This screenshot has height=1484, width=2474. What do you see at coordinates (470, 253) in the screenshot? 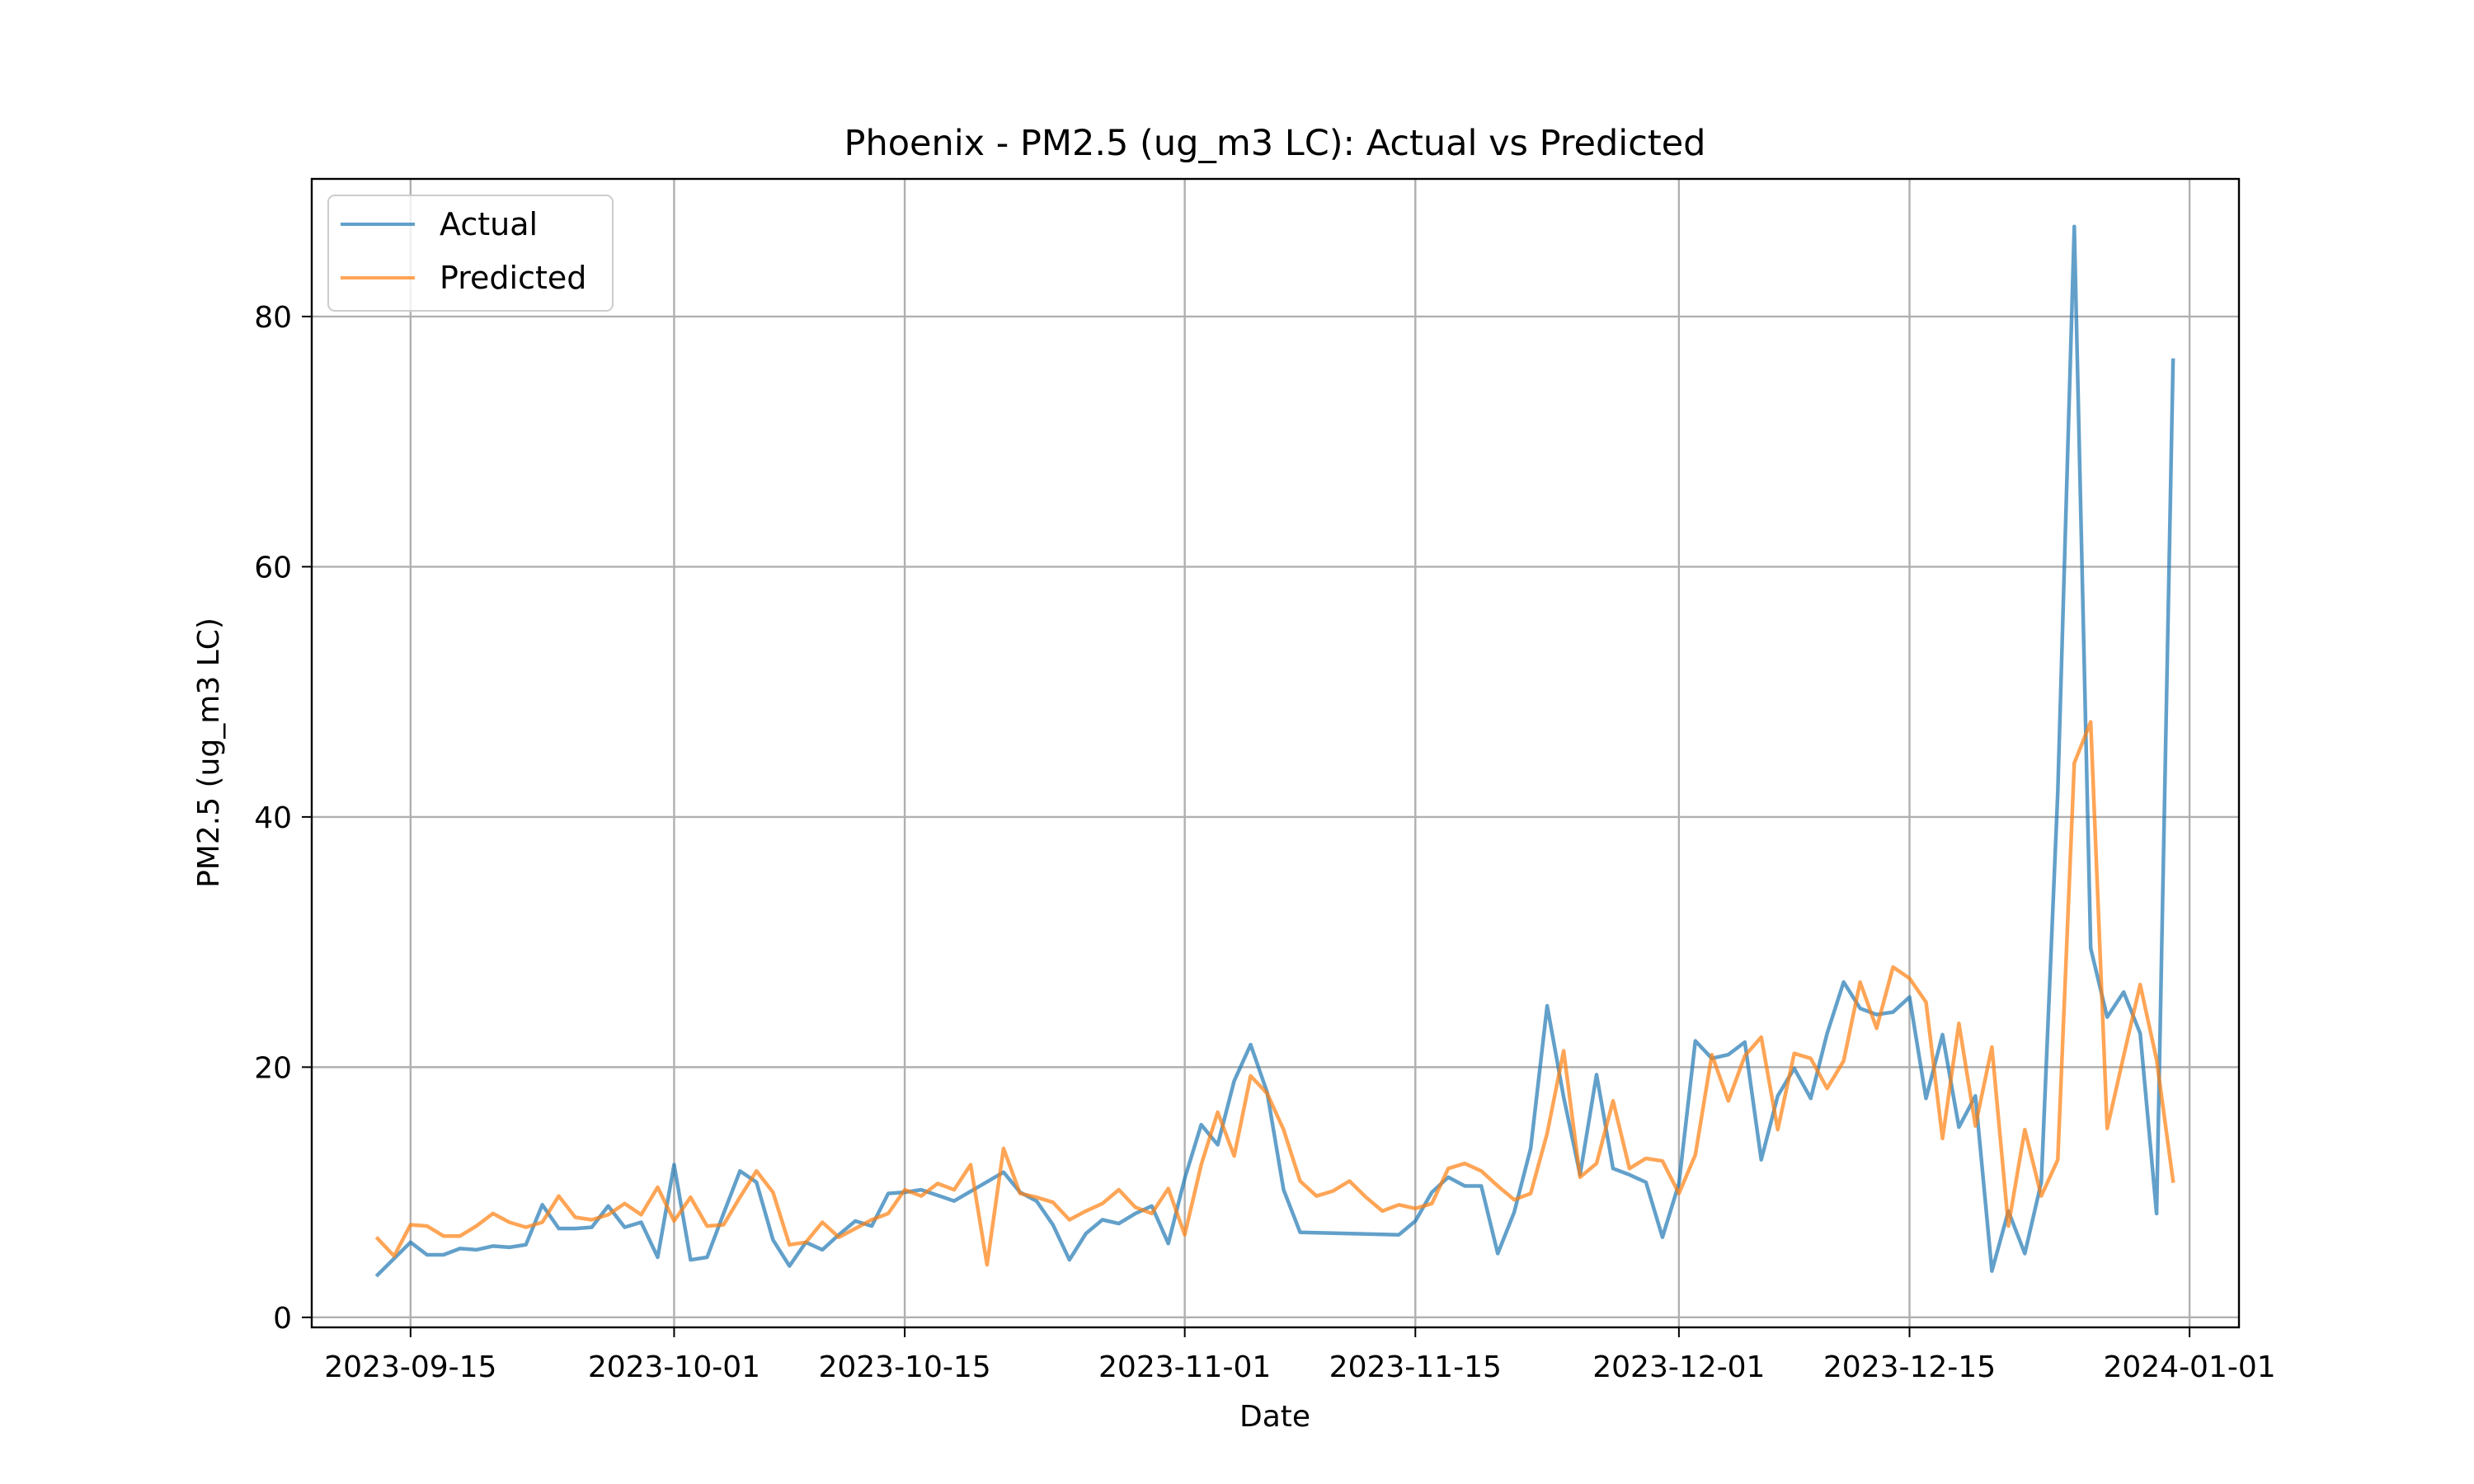
I see `legend: Actual Predicted` at bounding box center [470, 253].